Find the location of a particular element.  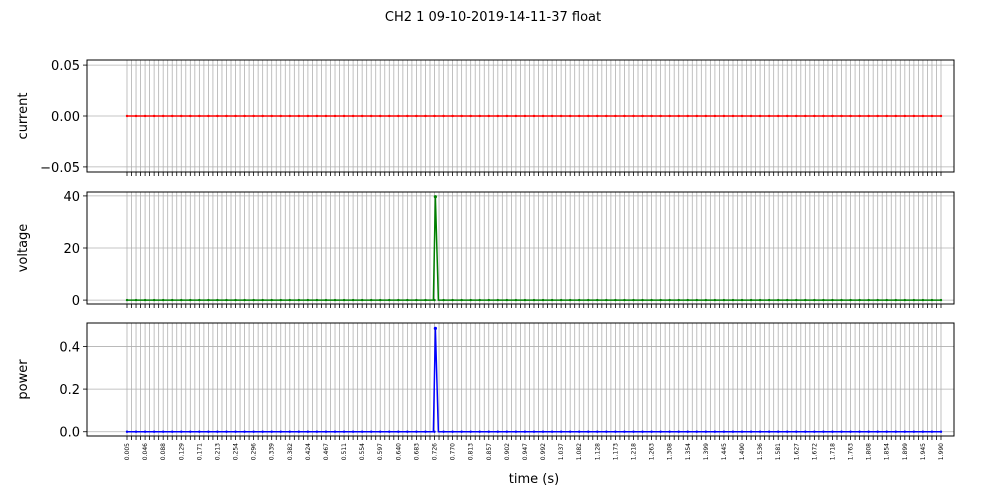

x-tick-label: 0.254 is located at coordinates (236, 451).